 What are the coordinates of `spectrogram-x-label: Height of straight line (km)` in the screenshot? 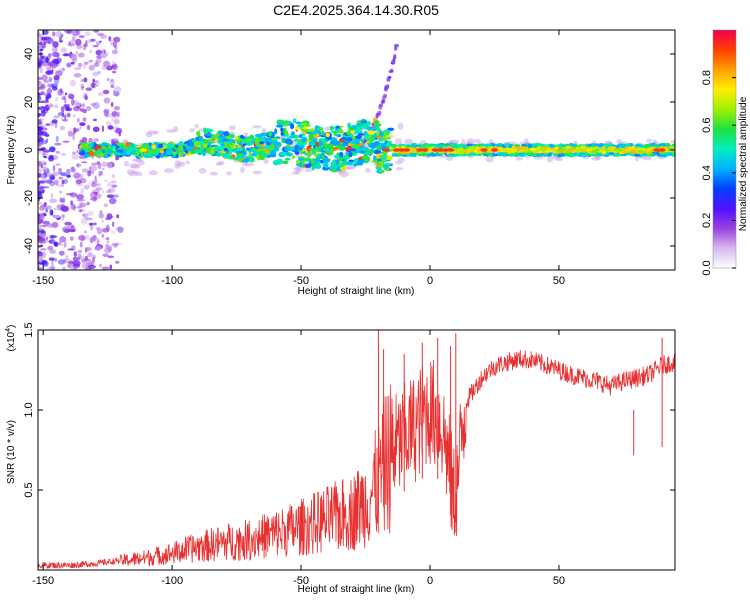 It's located at (356, 291).